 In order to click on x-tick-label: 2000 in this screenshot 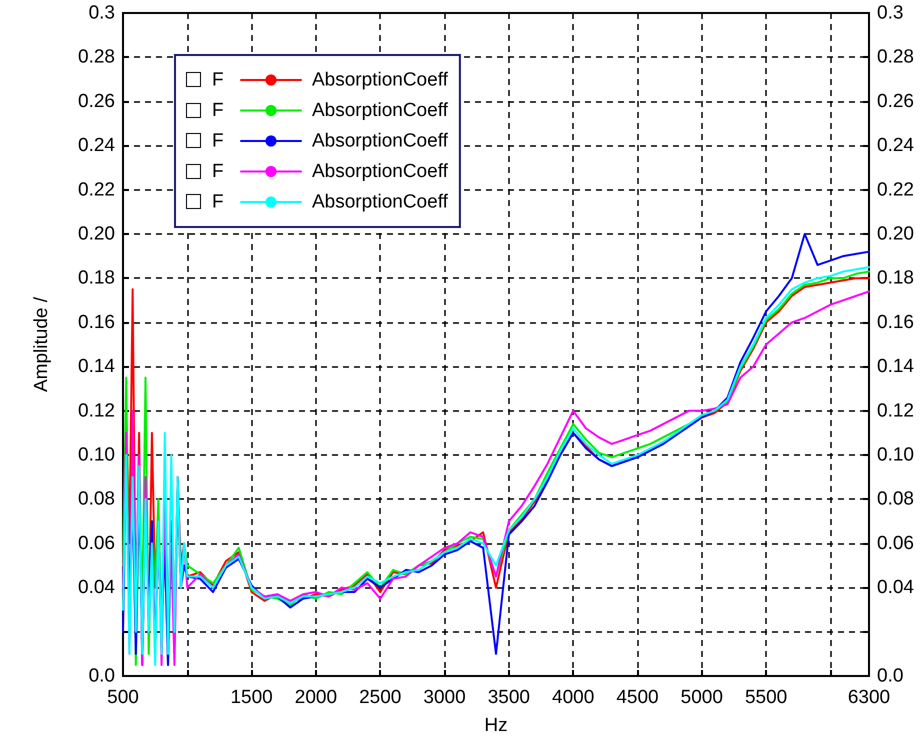, I will do `click(316, 697)`.